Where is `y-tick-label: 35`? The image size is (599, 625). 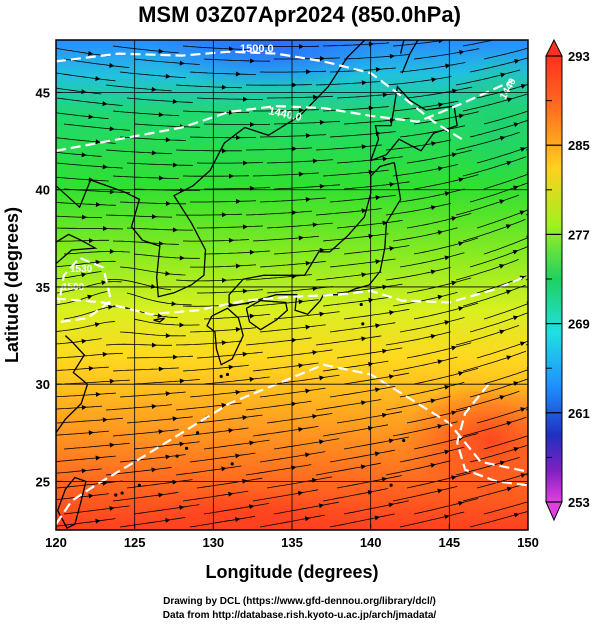
y-tick-label: 35 is located at coordinates (43, 287).